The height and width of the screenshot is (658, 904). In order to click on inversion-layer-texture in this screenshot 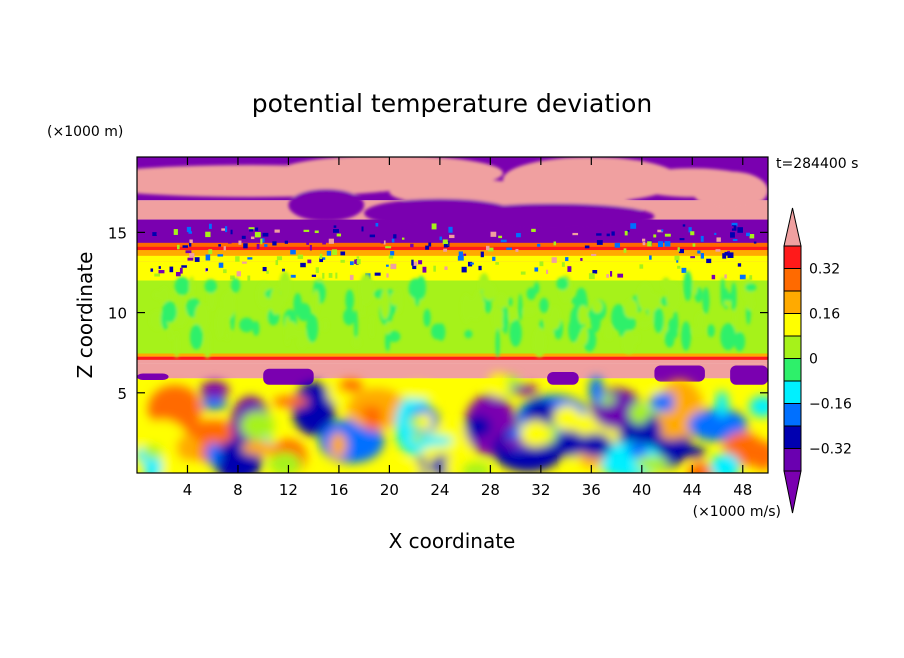, I will do `click(452, 375)`.